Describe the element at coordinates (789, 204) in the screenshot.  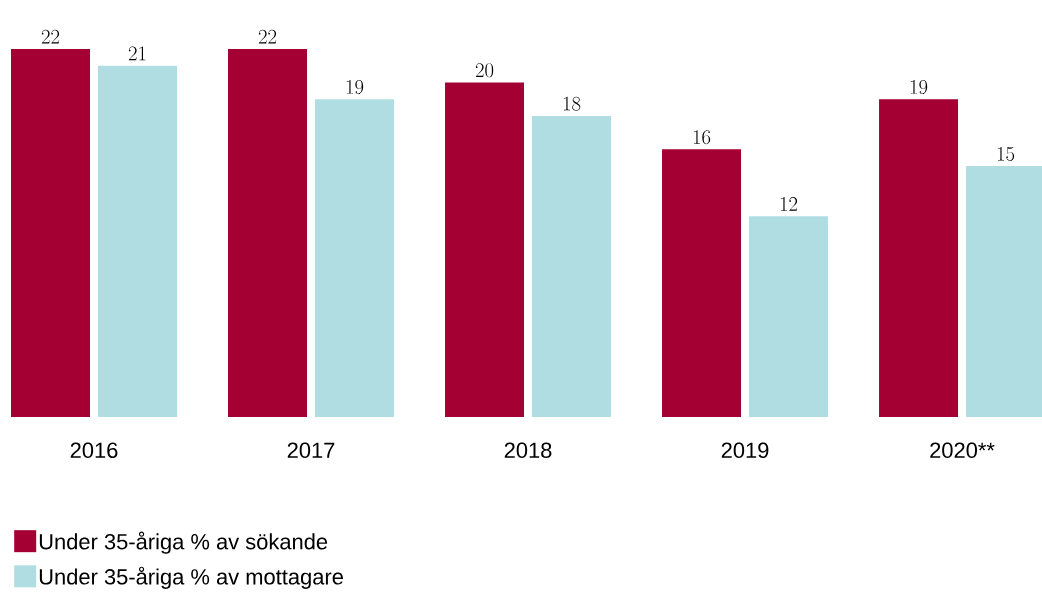
I see `data-label: 12` at that location.